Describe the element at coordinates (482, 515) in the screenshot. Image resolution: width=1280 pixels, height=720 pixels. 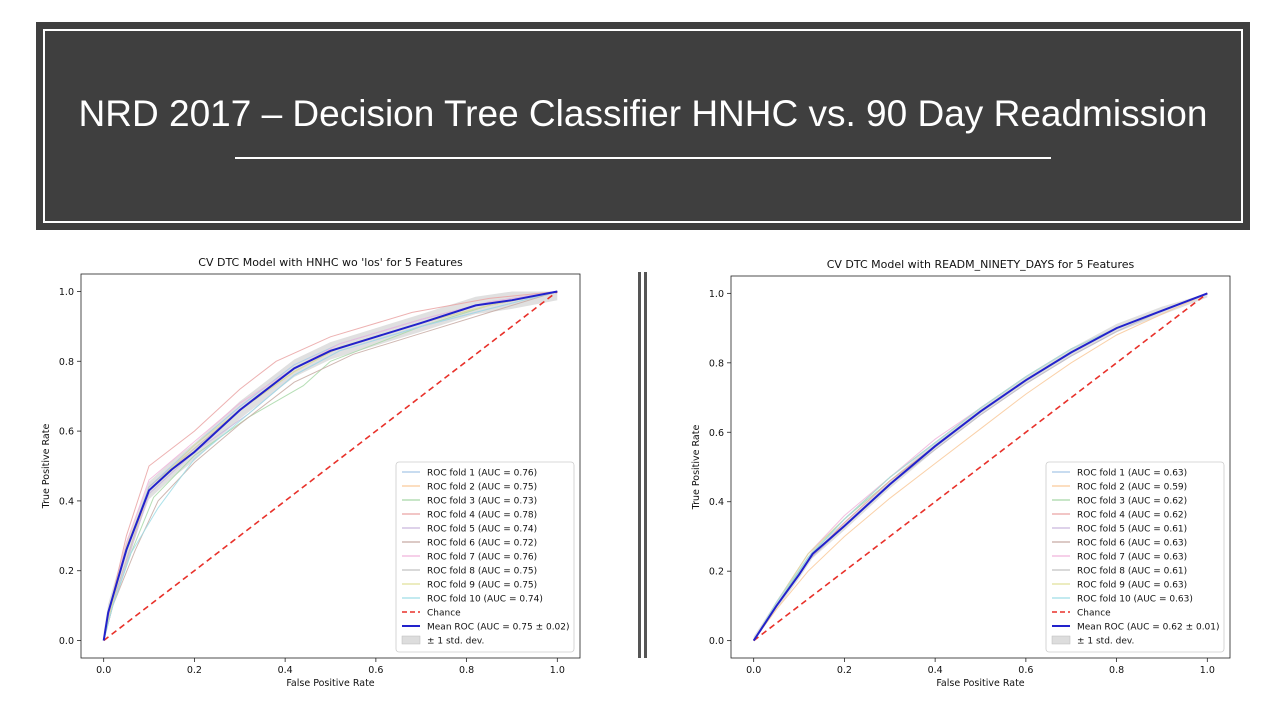
I see `legend-label: ROC fold 4 (AUC = 0.78)` at that location.